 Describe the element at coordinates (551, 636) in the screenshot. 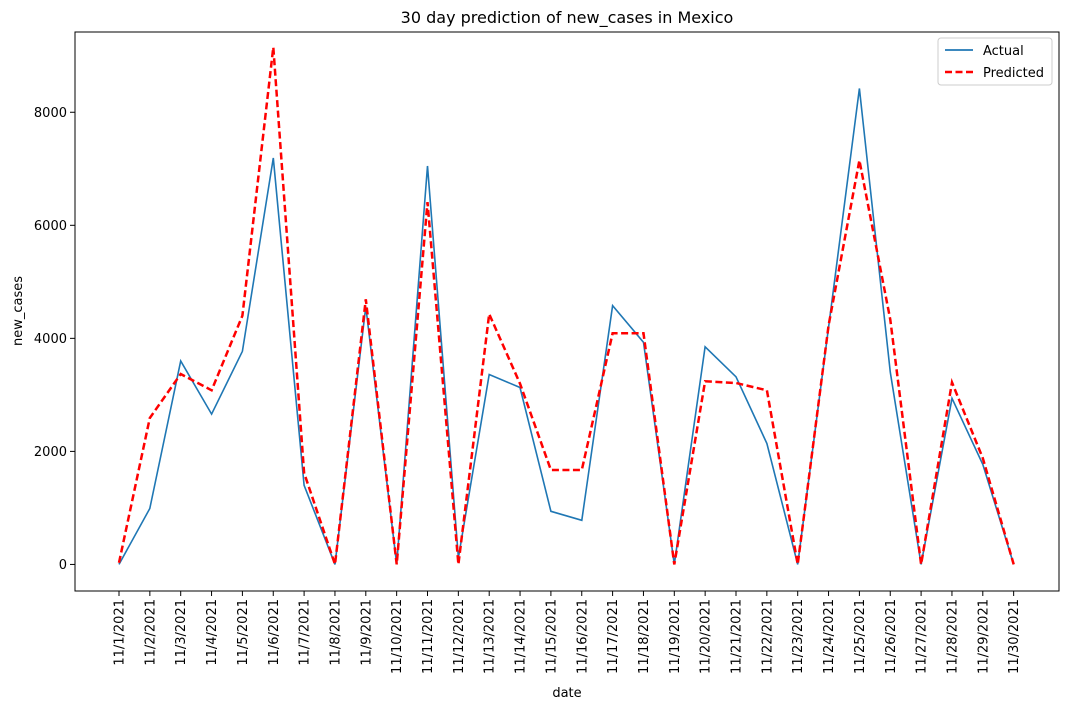

I see `x-tick-label: 11/15/2021` at that location.